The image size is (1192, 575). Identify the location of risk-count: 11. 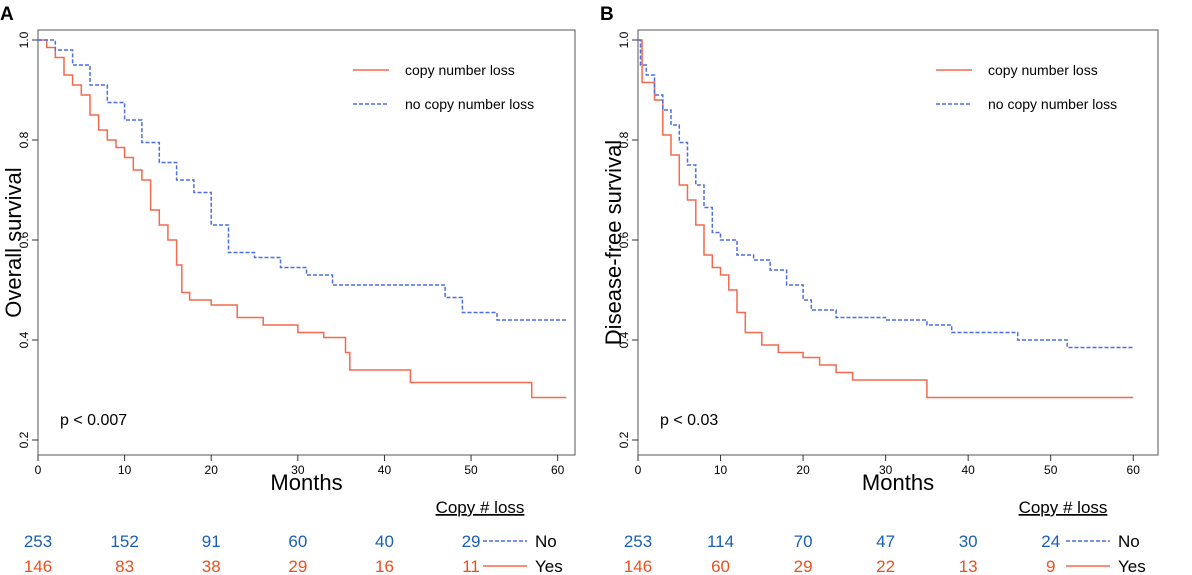
(471, 566).